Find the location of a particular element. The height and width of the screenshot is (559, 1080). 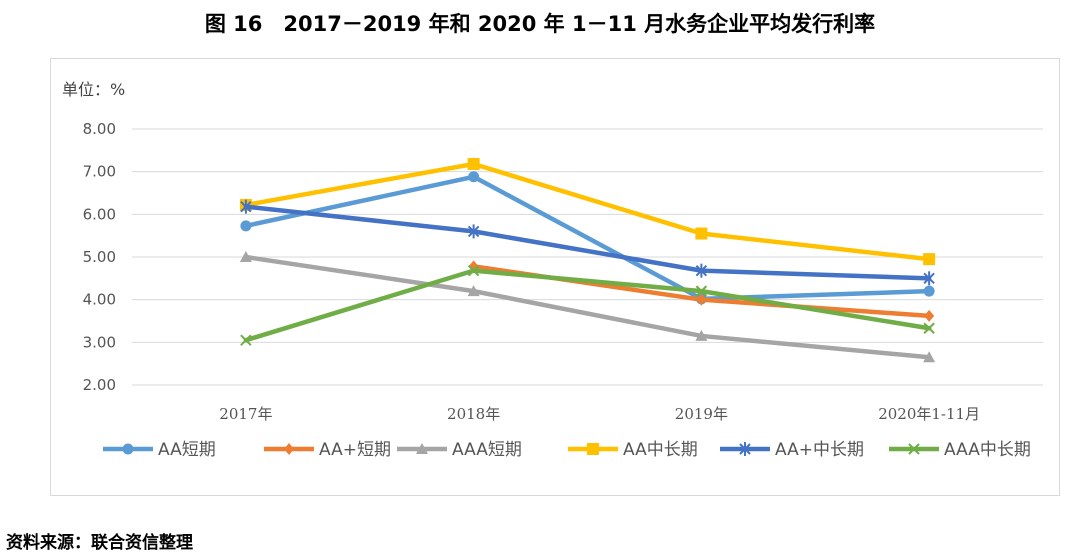

x-axis-ticks: 2017年 2018年 2019年 2020年1-11月 is located at coordinates (599, 414).